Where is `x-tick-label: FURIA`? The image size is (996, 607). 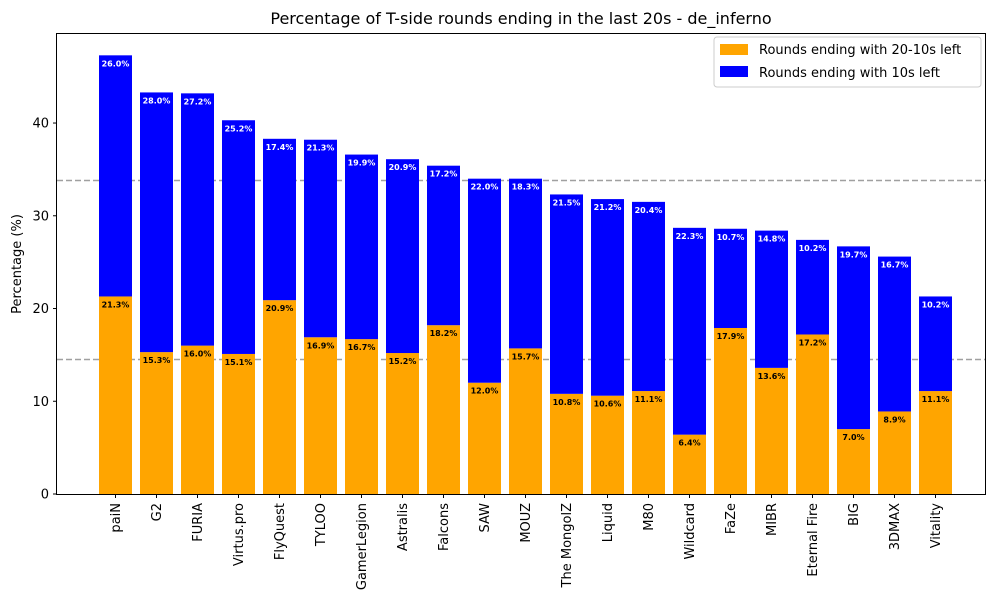
x-tick-label: FURIA is located at coordinates (198, 522).